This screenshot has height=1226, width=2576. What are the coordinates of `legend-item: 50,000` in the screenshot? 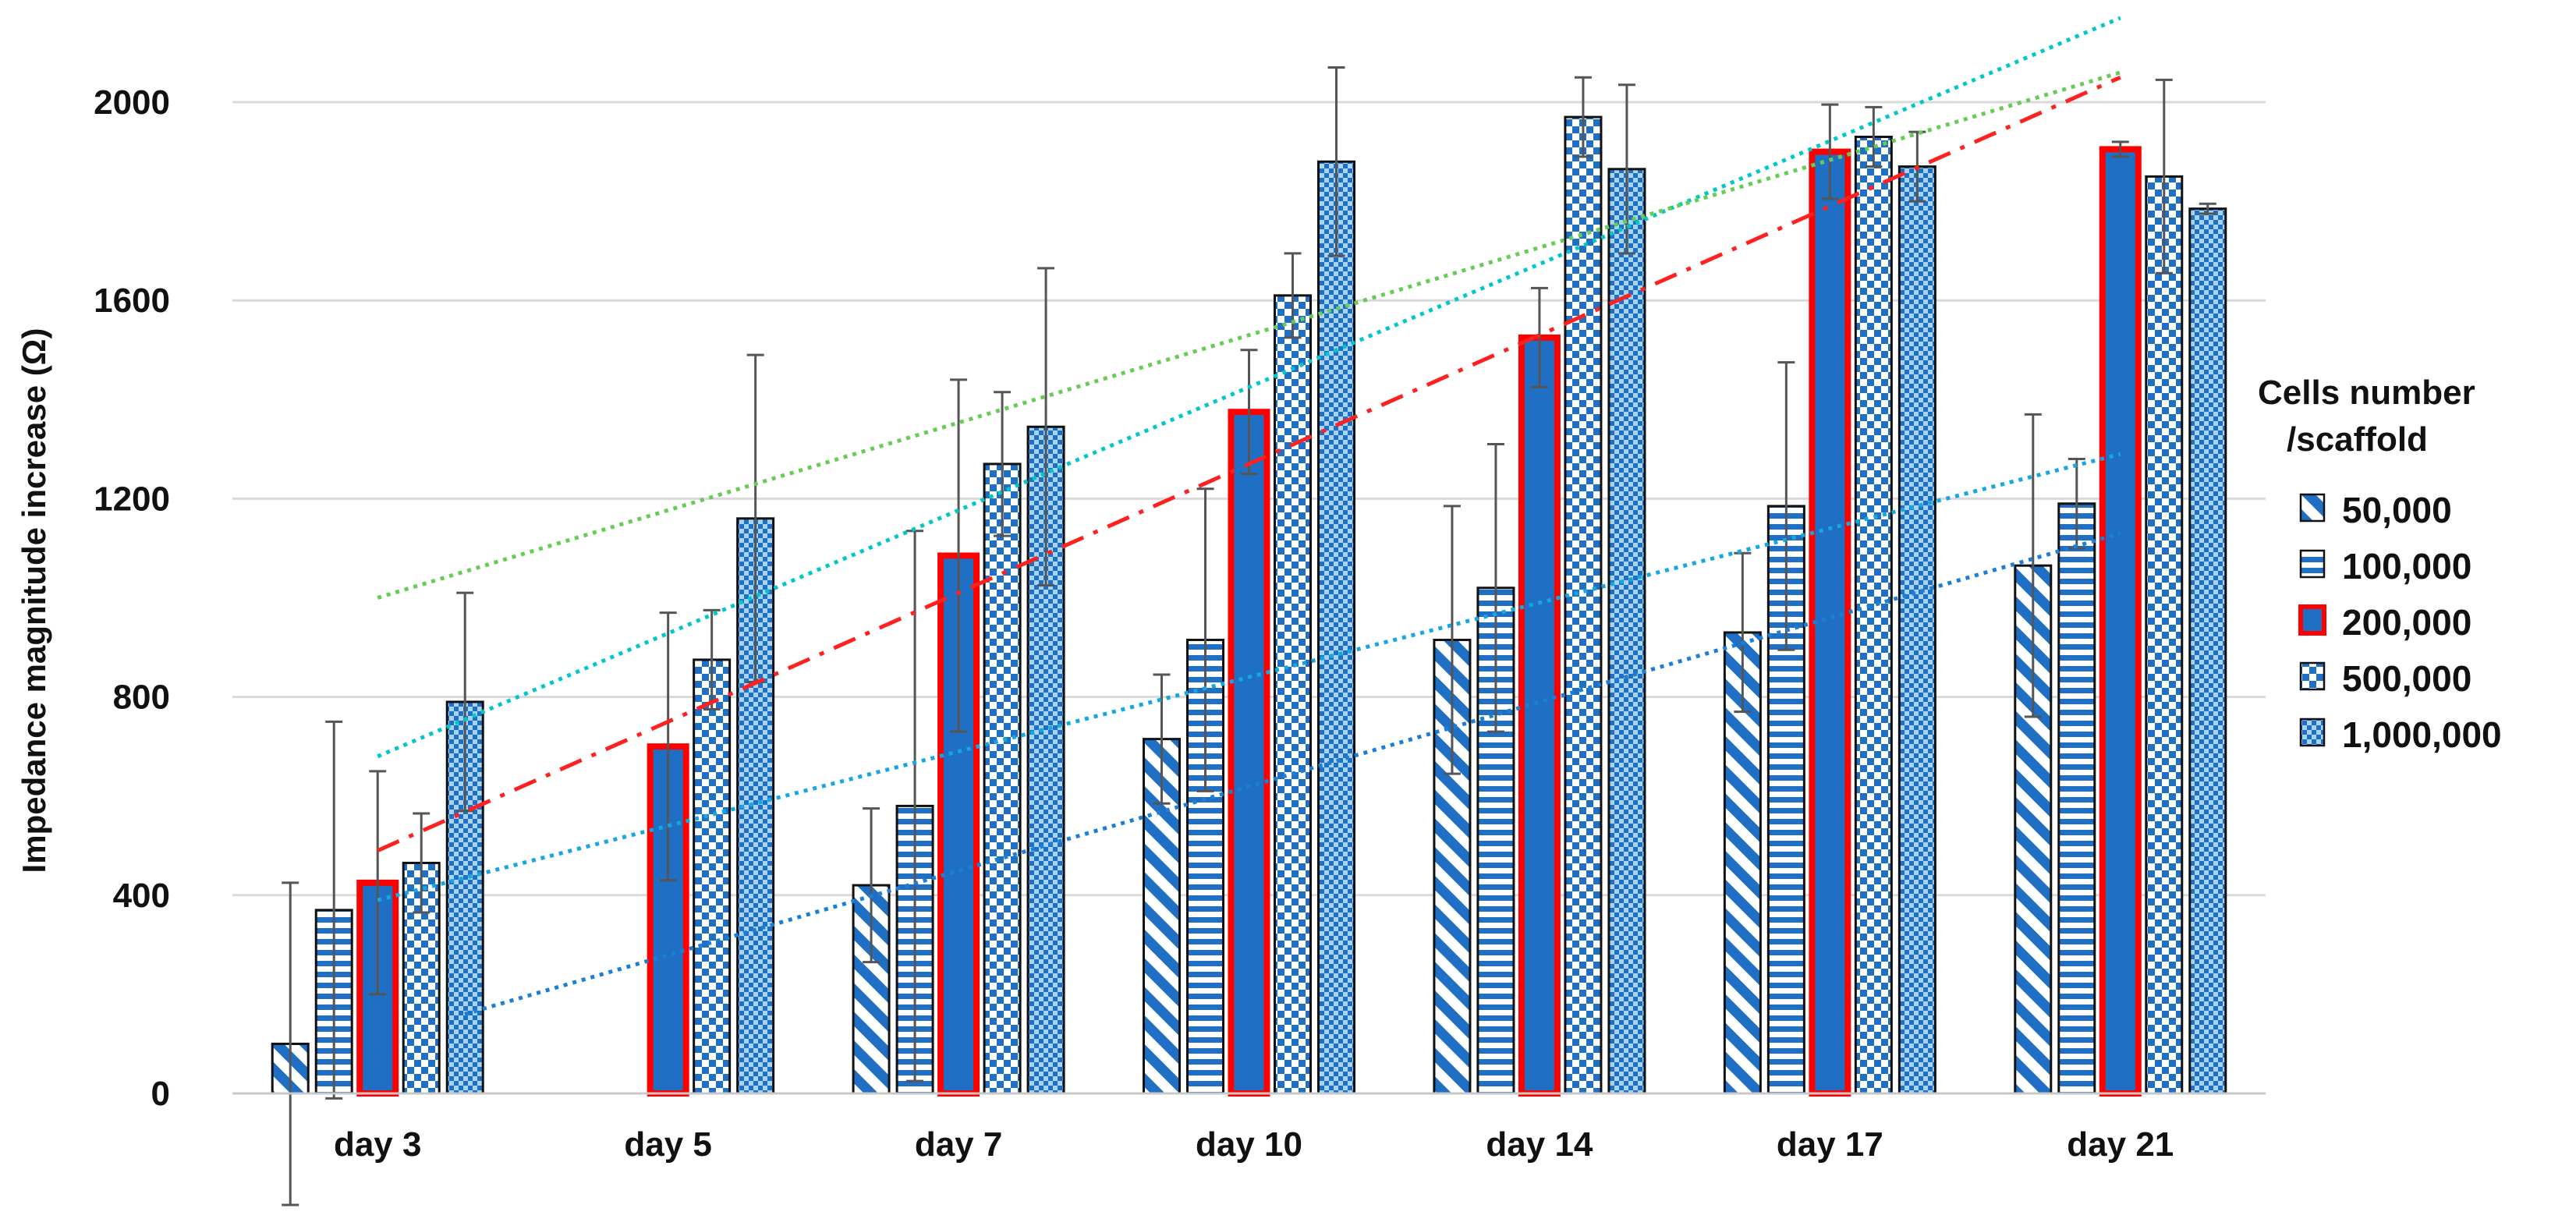 It's located at (2375, 510).